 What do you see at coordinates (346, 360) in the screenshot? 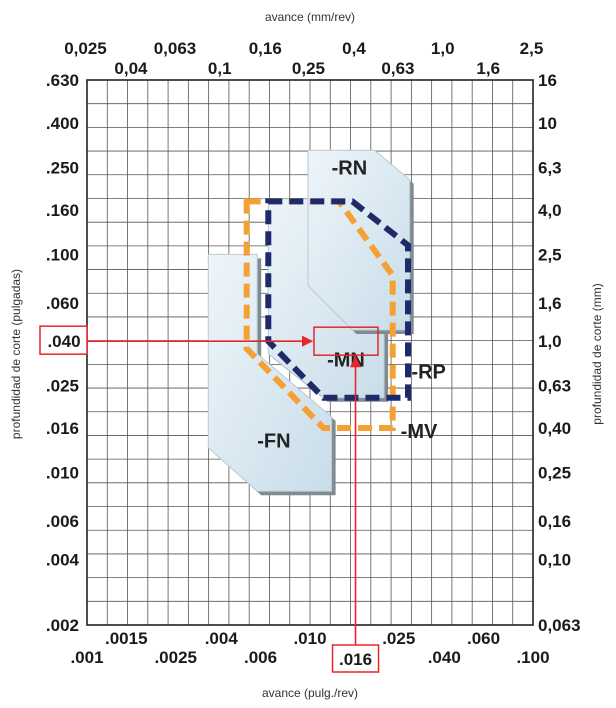
I see `region-label-mn: -MN` at bounding box center [346, 360].